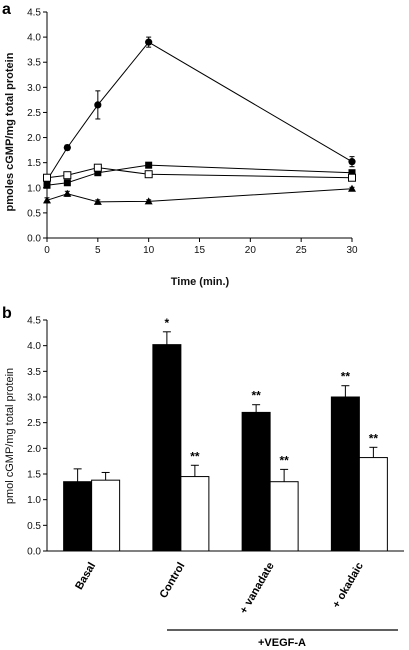  Describe the element at coordinates (200, 282) in the screenshot. I see `panel-a-x-axis-label: Time (min.)` at that location.